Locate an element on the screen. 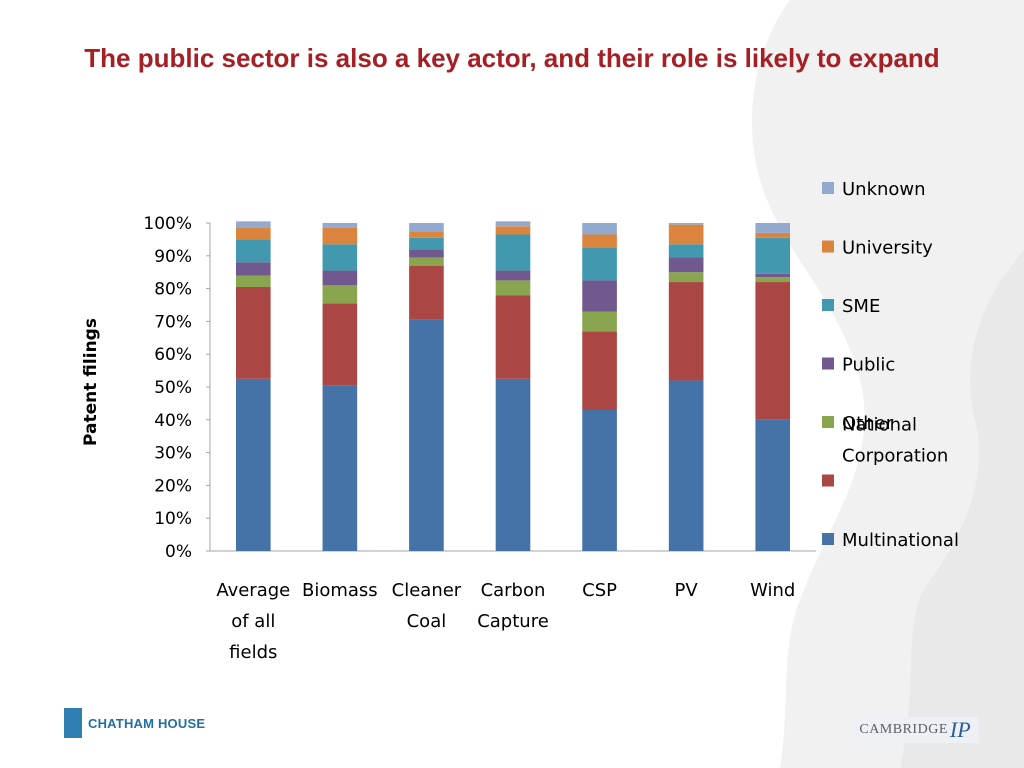 The width and height of the screenshot is (1024, 768). y-tick-label: 90% is located at coordinates (173, 257).